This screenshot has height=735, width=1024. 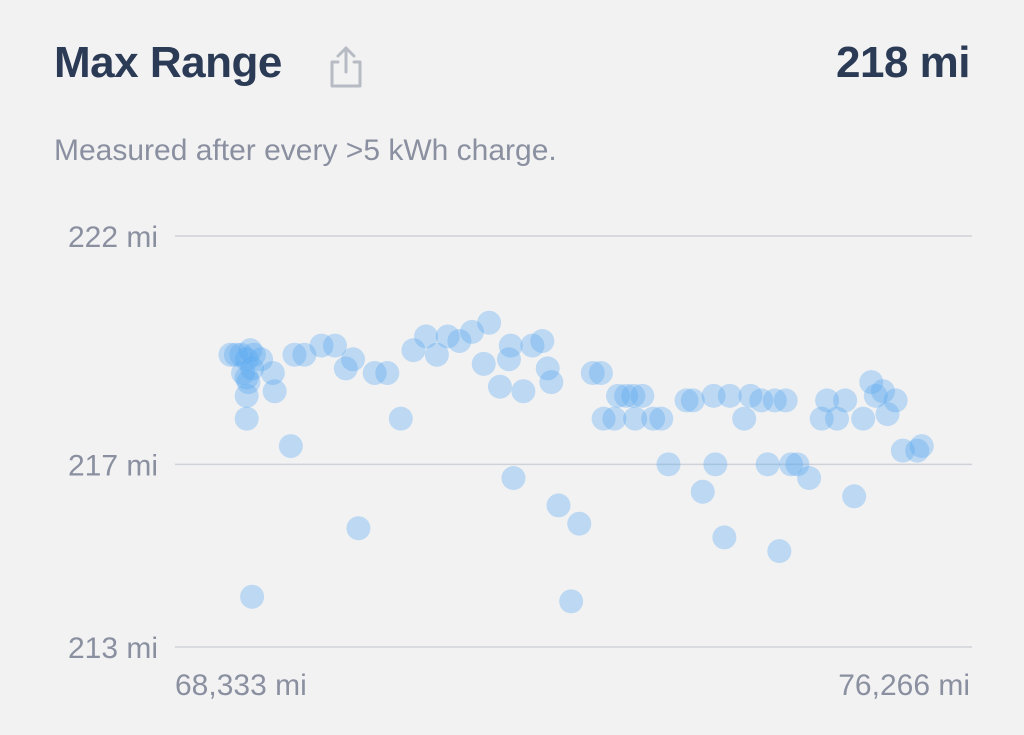 I want to click on y-axis-ticks: 222 mi 217 mi 213 mi, so click(x=113, y=443).